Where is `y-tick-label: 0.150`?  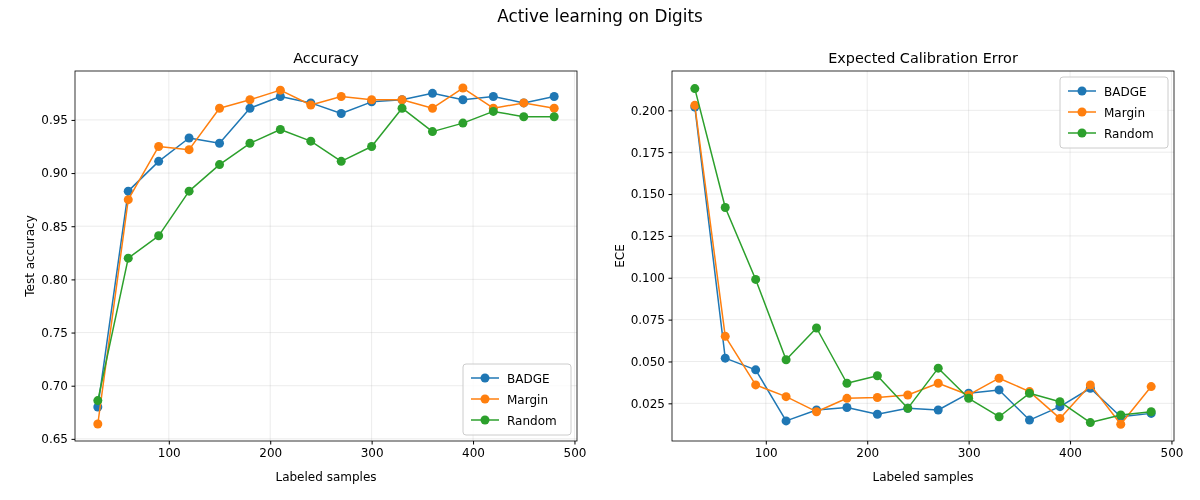
y-tick-label: 0.150 is located at coordinates (647, 194).